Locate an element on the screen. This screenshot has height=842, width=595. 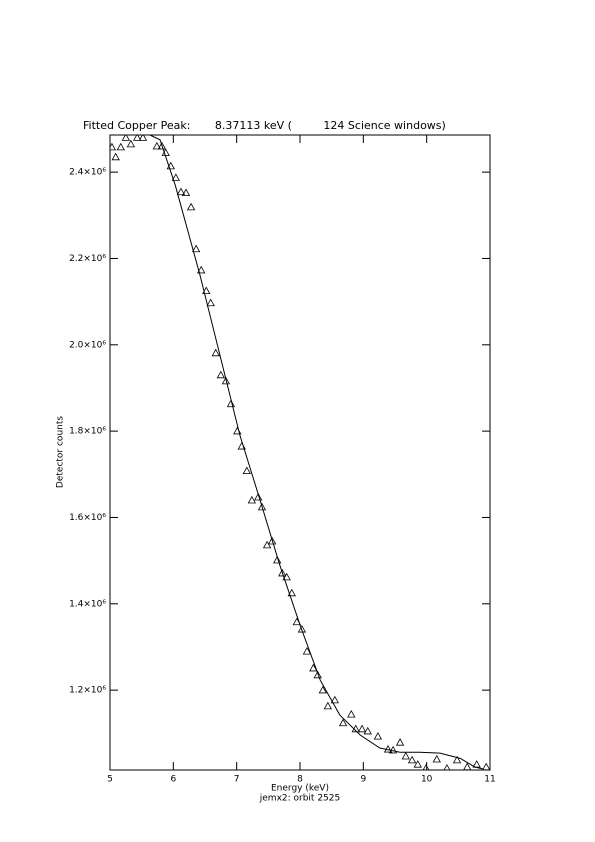
x-axis-label: Energy (keV) is located at coordinates (300, 789).